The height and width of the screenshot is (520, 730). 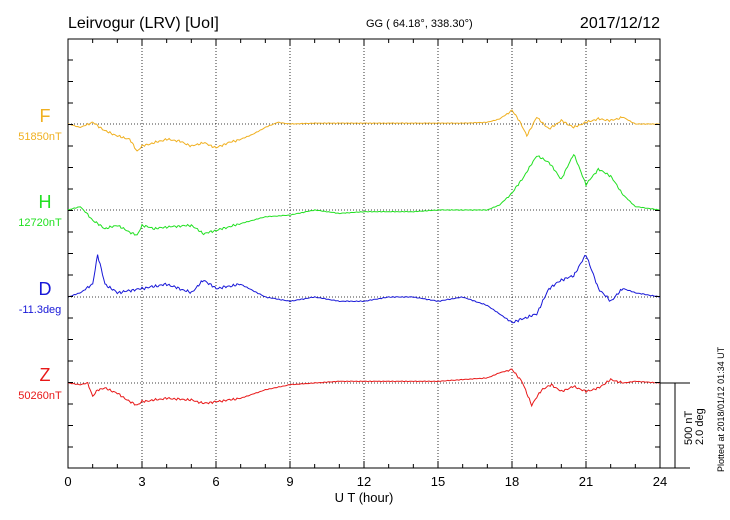 I want to click on station-title: Leirvogur (LRV) [UoI], so click(x=143, y=23).